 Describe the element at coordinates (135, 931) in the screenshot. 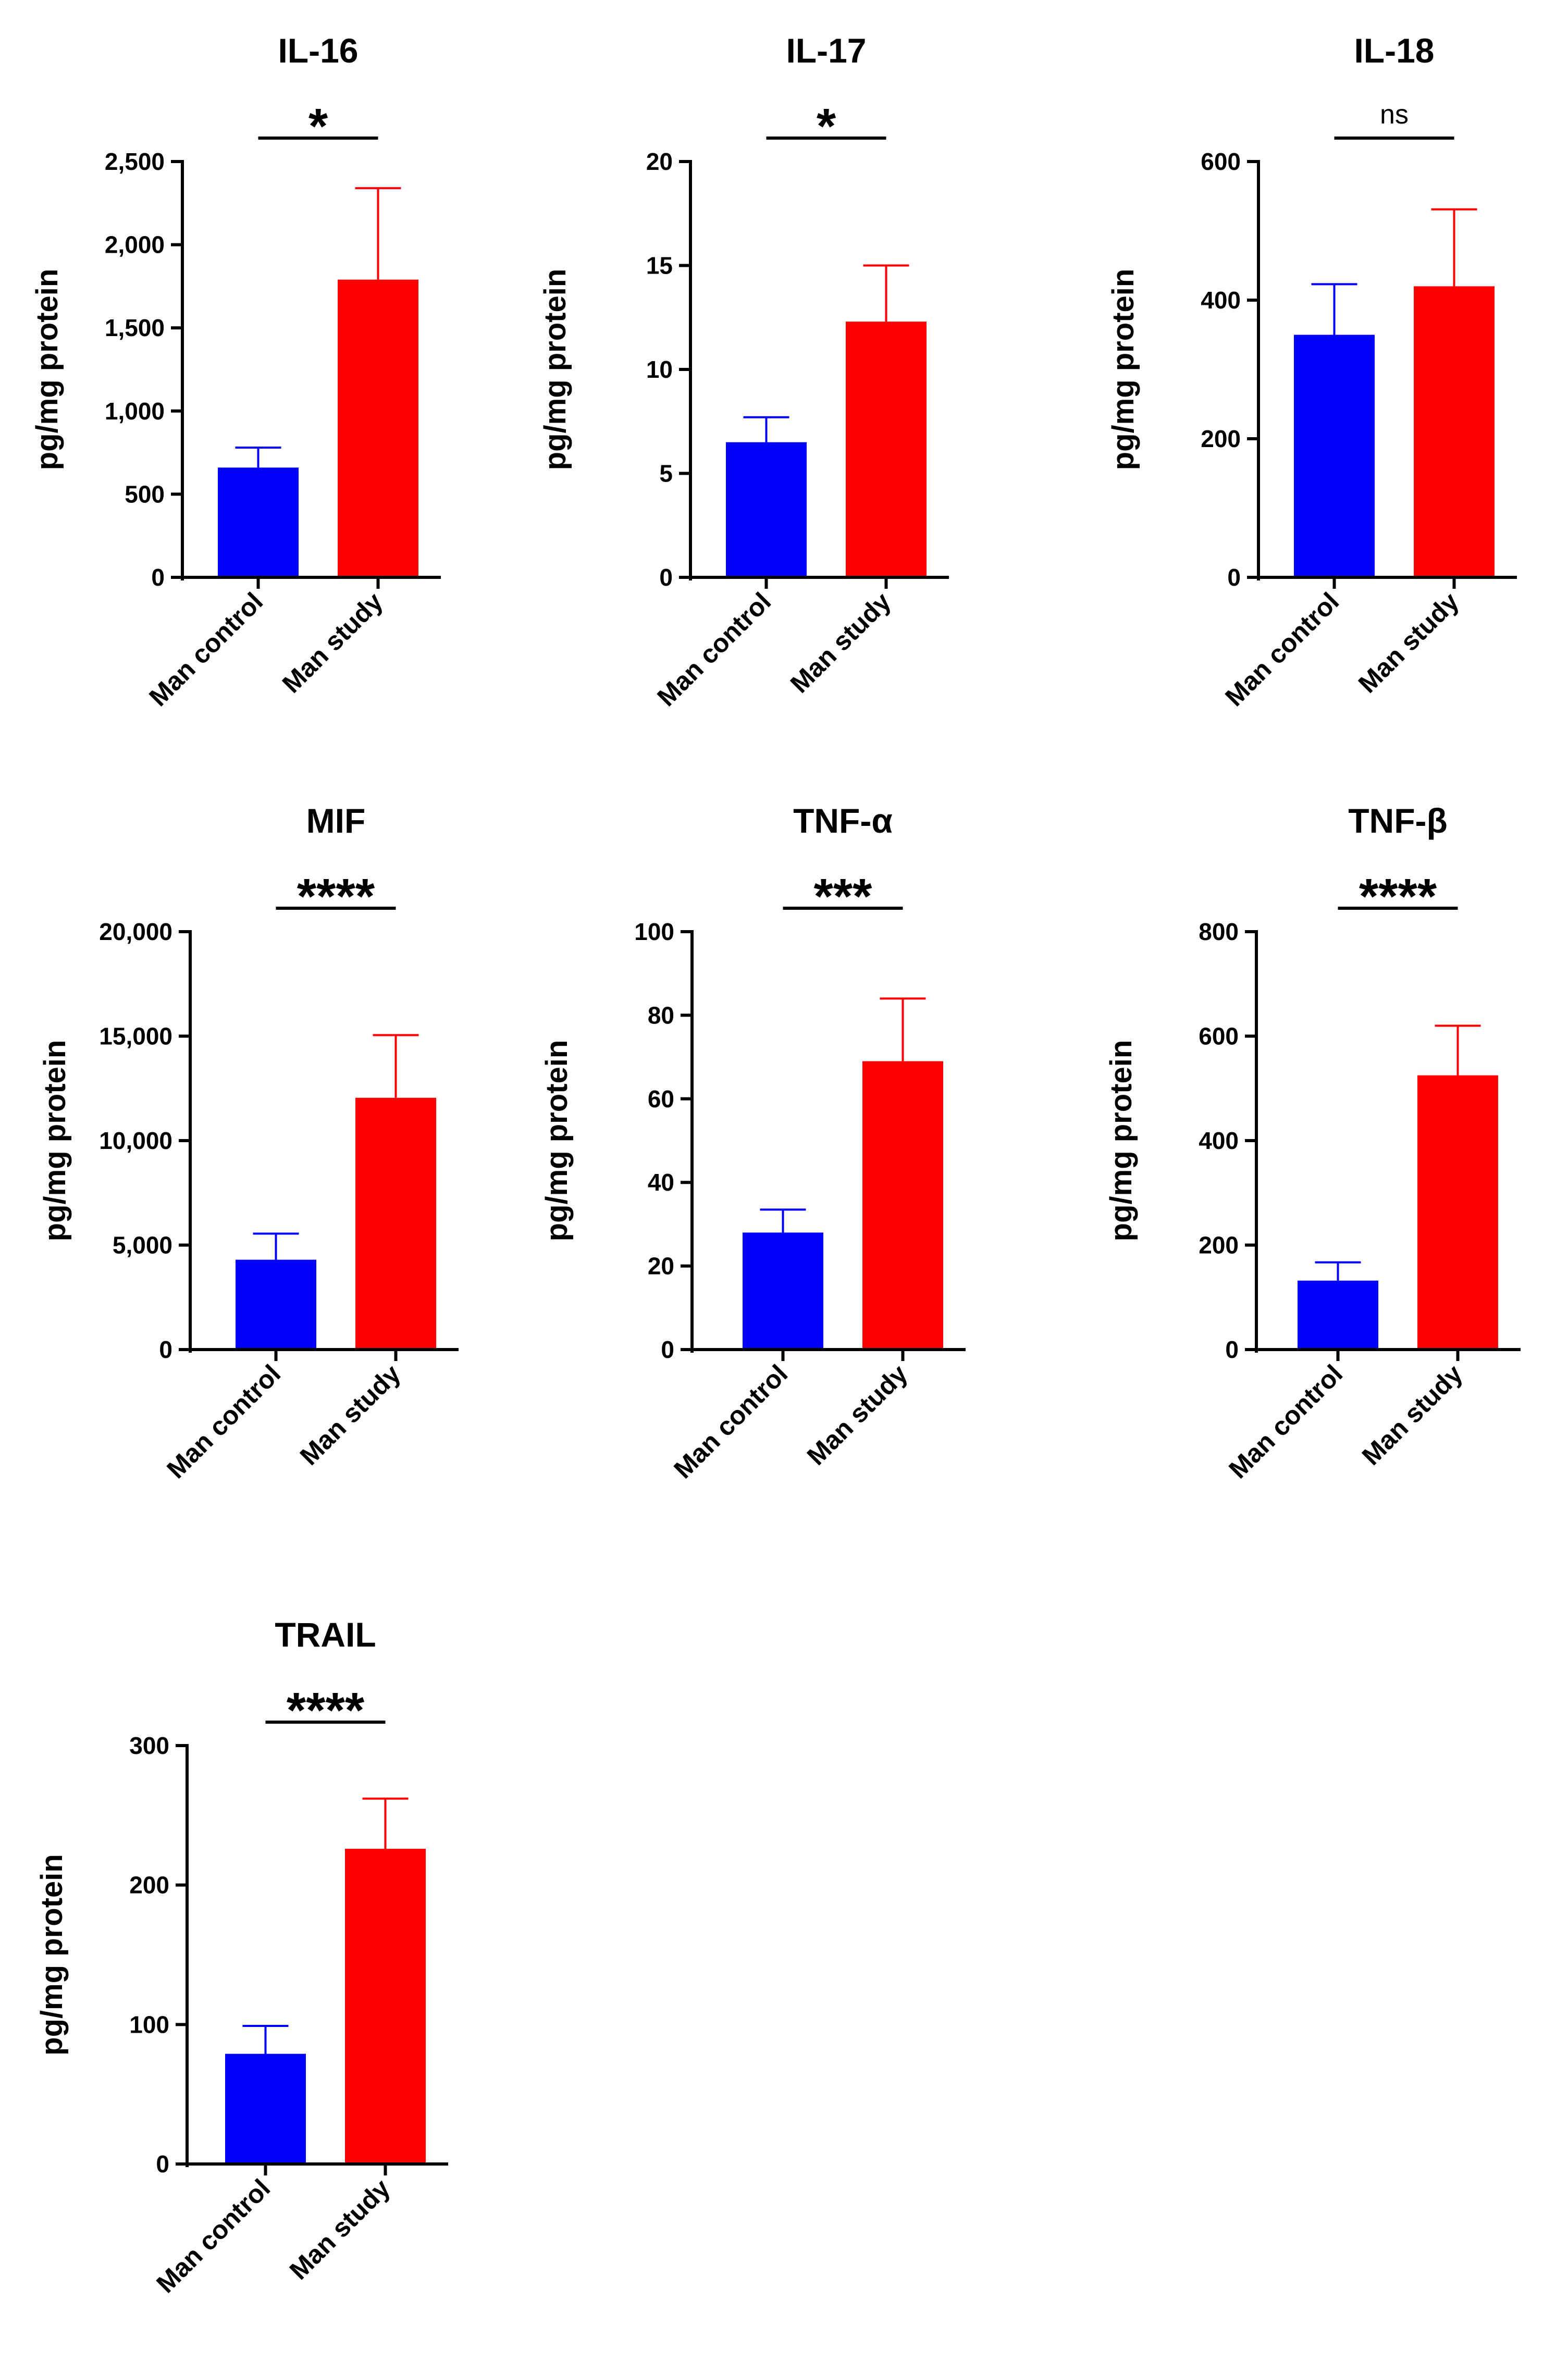

I see `y-tick-label: 20,000` at that location.